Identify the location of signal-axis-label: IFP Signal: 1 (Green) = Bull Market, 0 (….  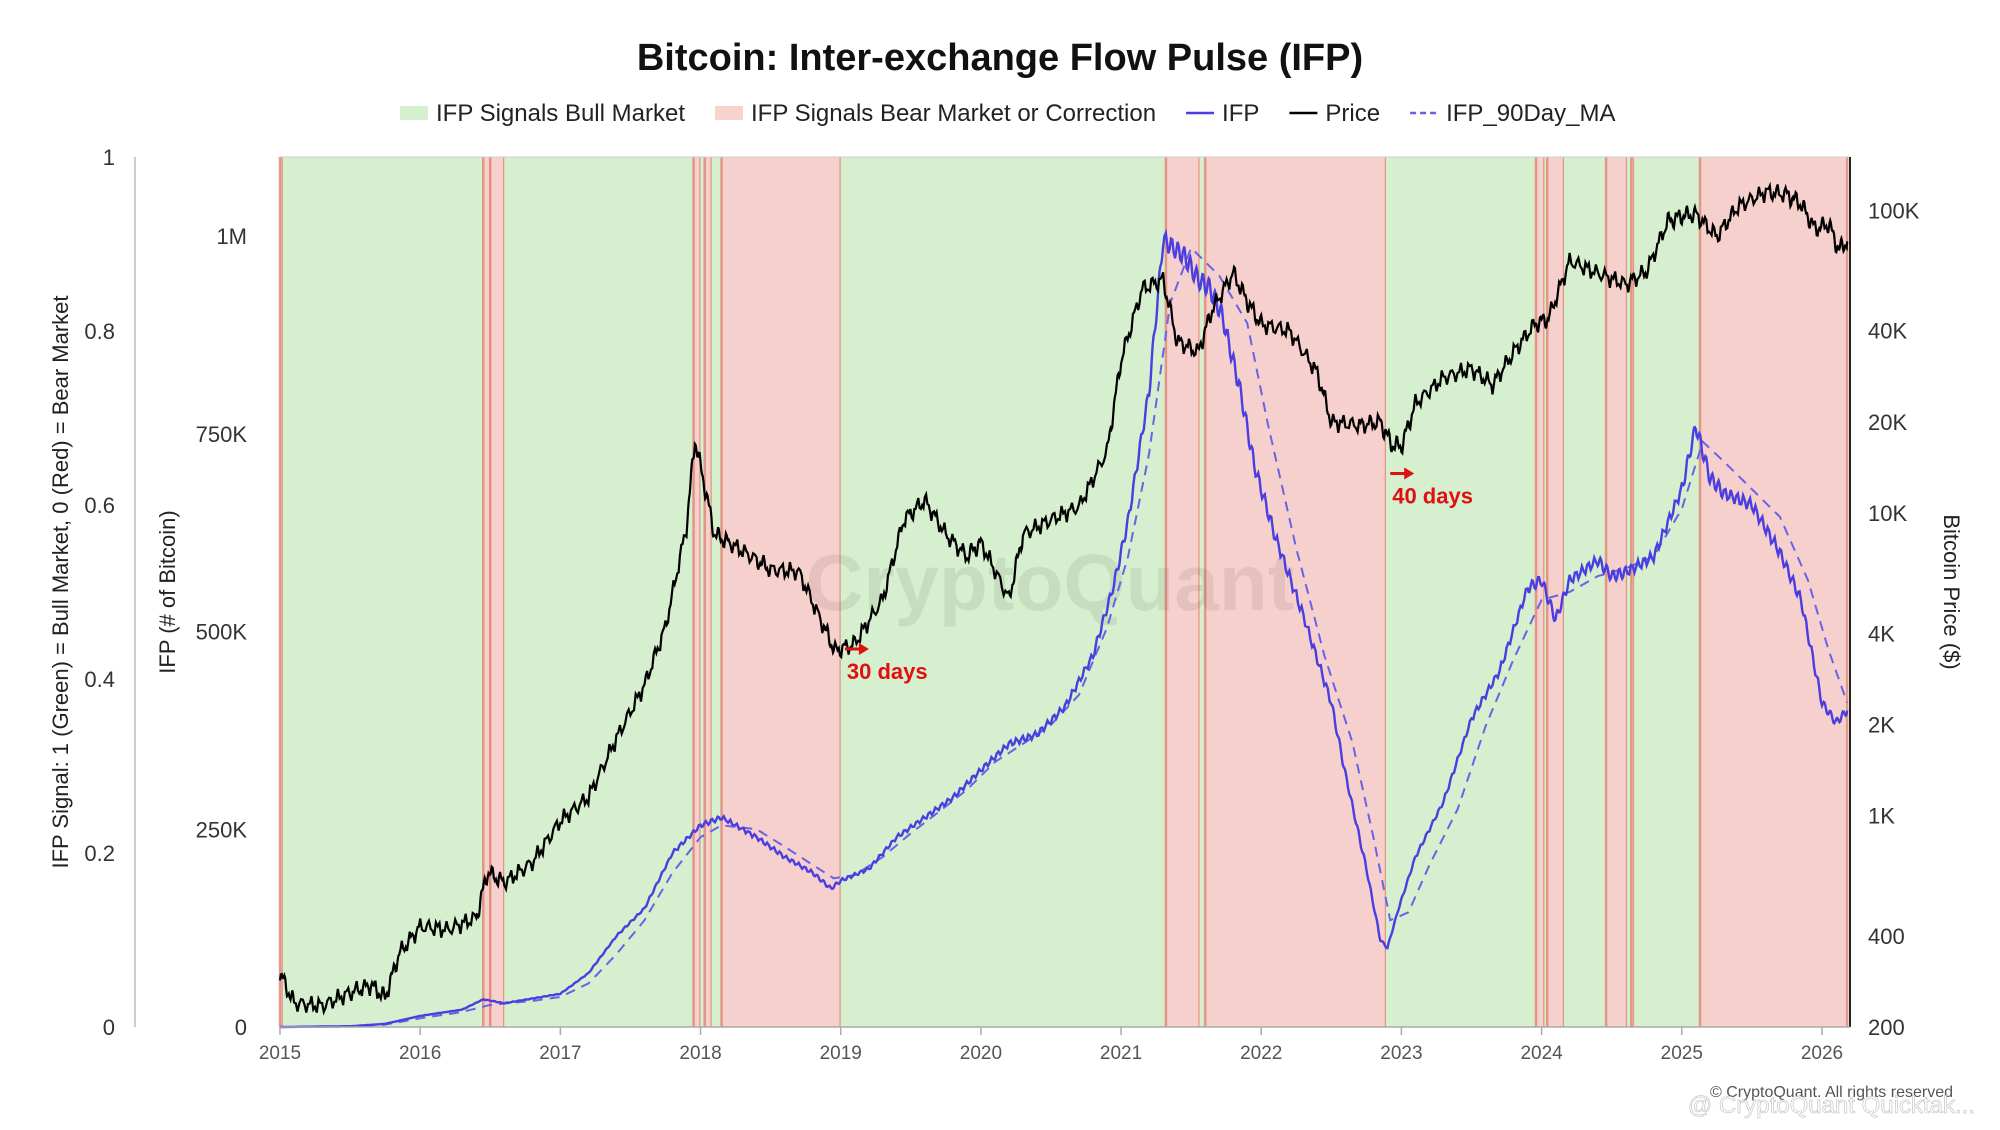
(60, 581).